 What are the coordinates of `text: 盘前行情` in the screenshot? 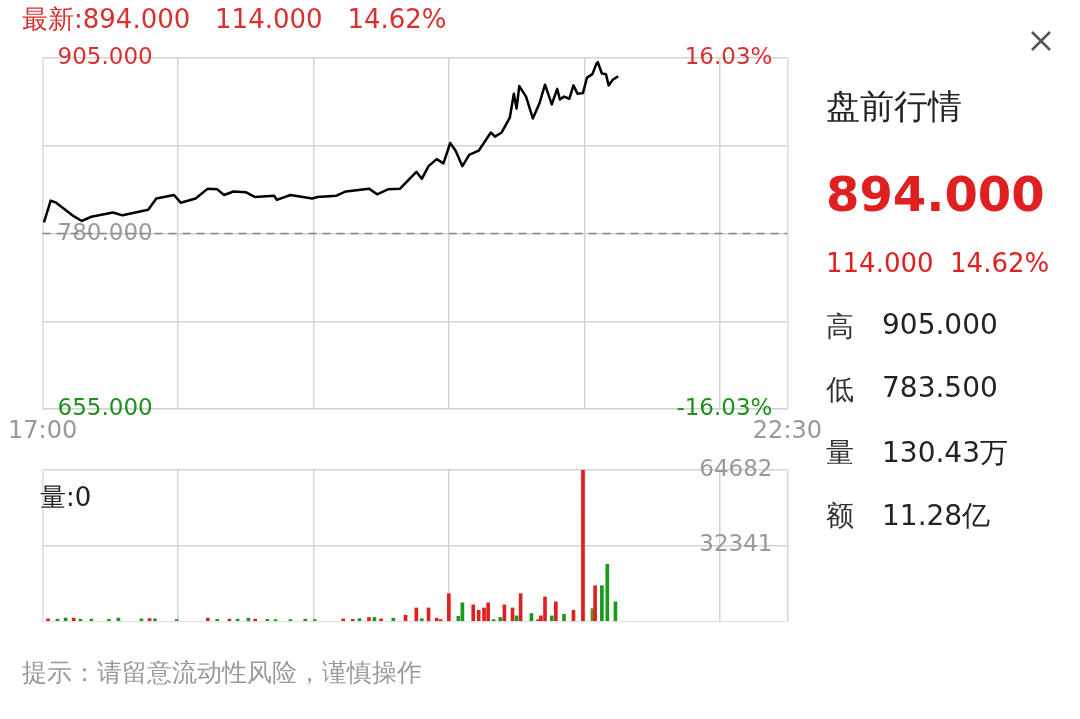 It's located at (894, 106).